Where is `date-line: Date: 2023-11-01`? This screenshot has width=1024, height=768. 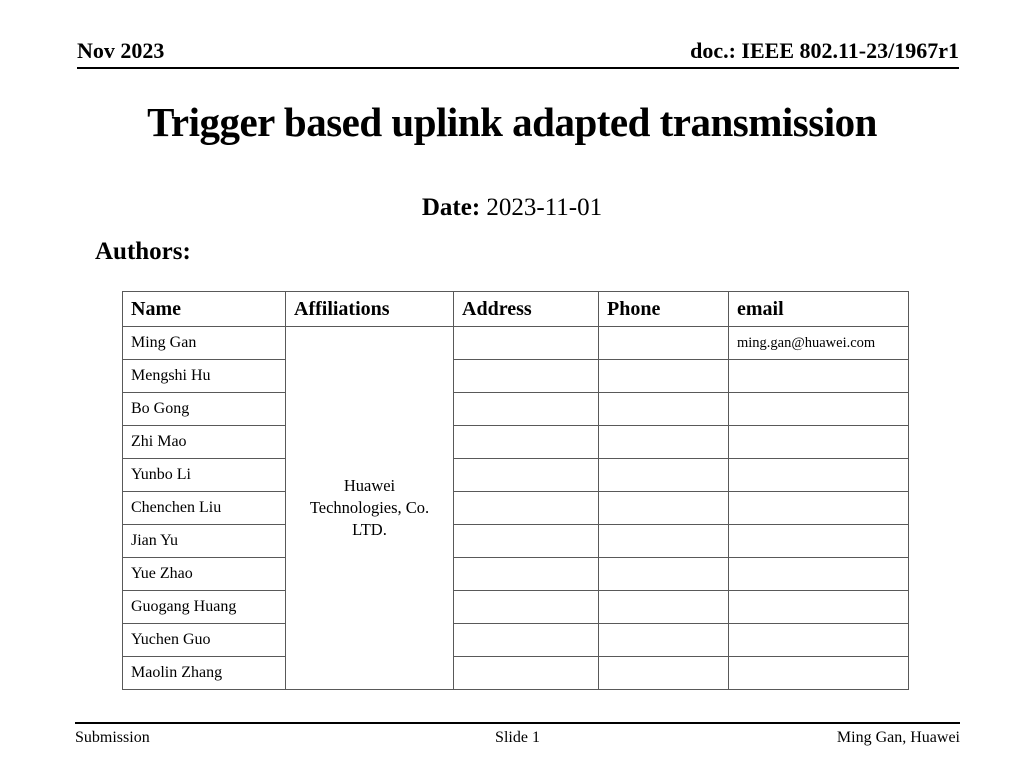
date-line: Date: 2023-11-01 is located at coordinates (512, 208).